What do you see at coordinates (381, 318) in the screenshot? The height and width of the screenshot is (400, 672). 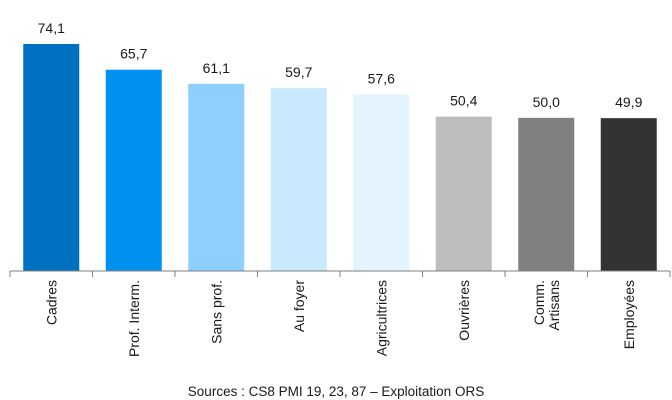 I see `category-label: Agricultrices` at bounding box center [381, 318].